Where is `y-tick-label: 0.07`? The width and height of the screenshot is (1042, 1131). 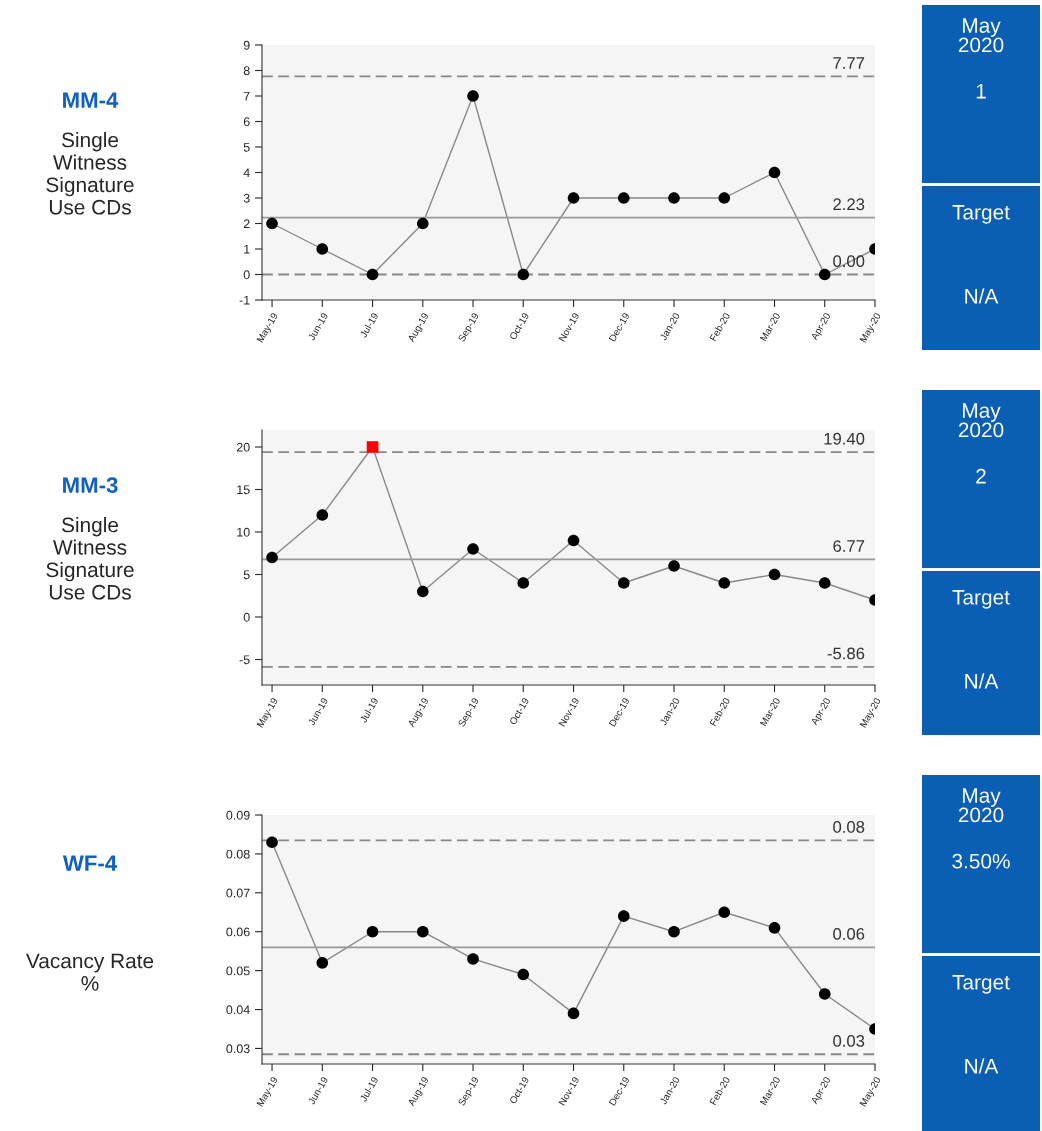 y-tick-label: 0.07 is located at coordinates (238, 893).